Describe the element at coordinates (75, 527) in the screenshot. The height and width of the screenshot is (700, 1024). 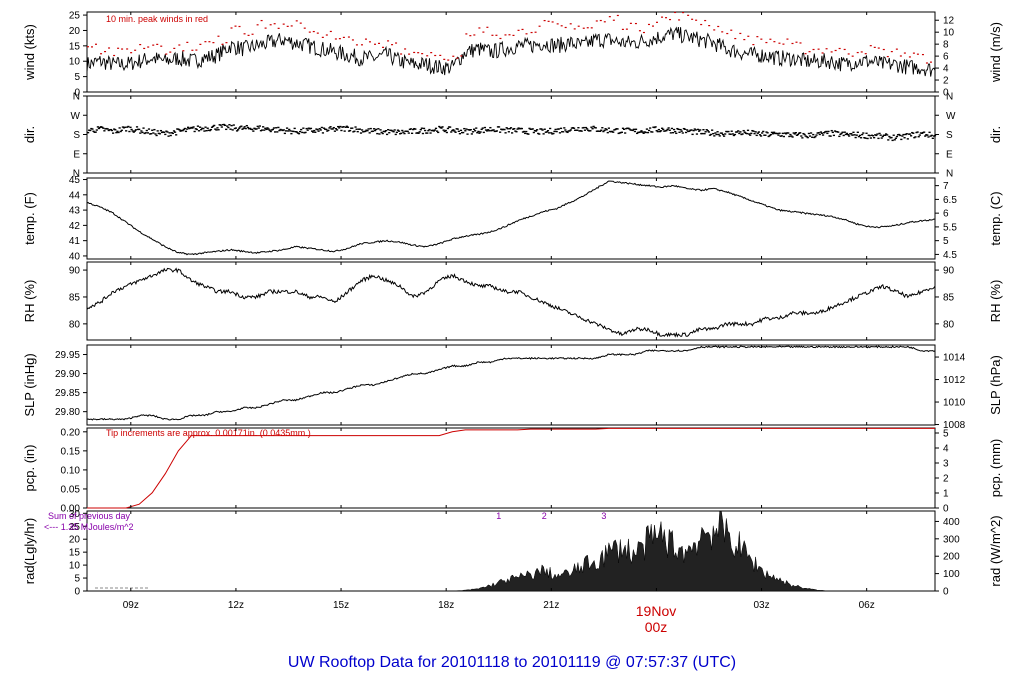
I see `rad-ytick-label: 25` at that location.